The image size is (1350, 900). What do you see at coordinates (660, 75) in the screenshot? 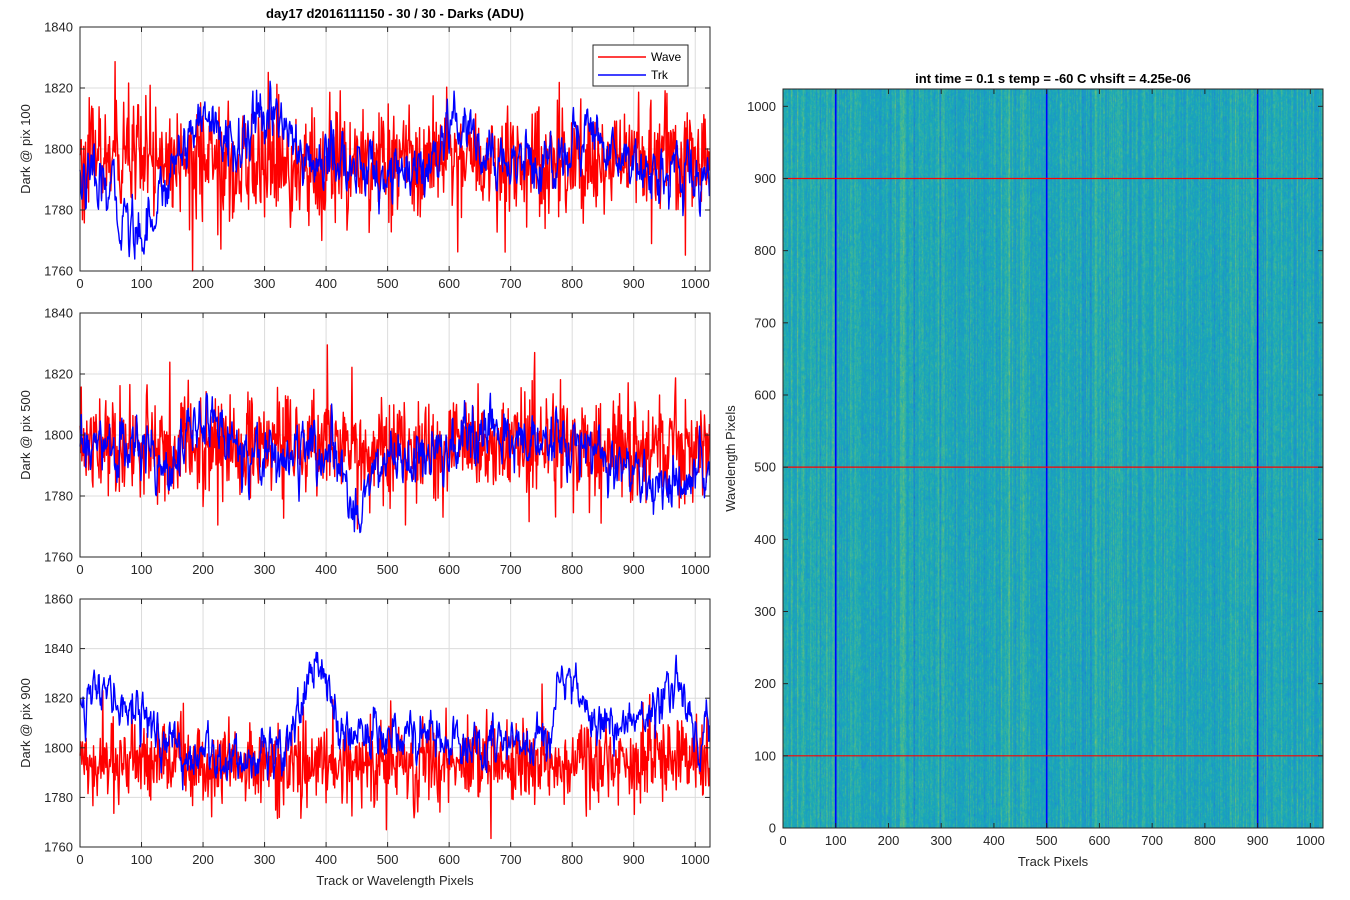
I see `legend-label-trk: Trk` at bounding box center [660, 75].